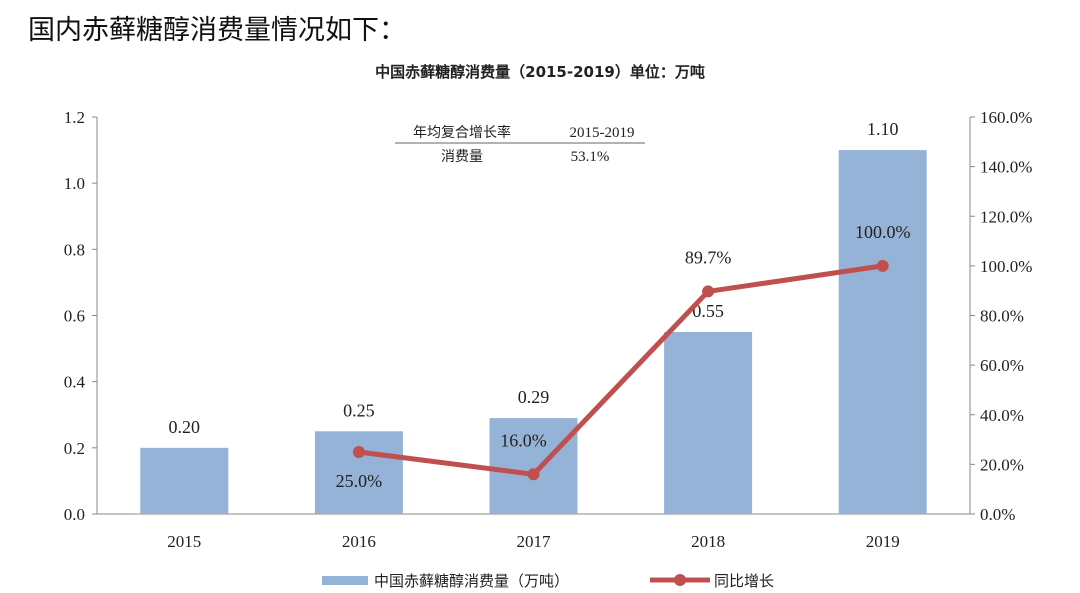 The image size is (1080, 593). What do you see at coordinates (744, 581) in the screenshot?
I see `legend-label-line: 同比增长` at bounding box center [744, 581].